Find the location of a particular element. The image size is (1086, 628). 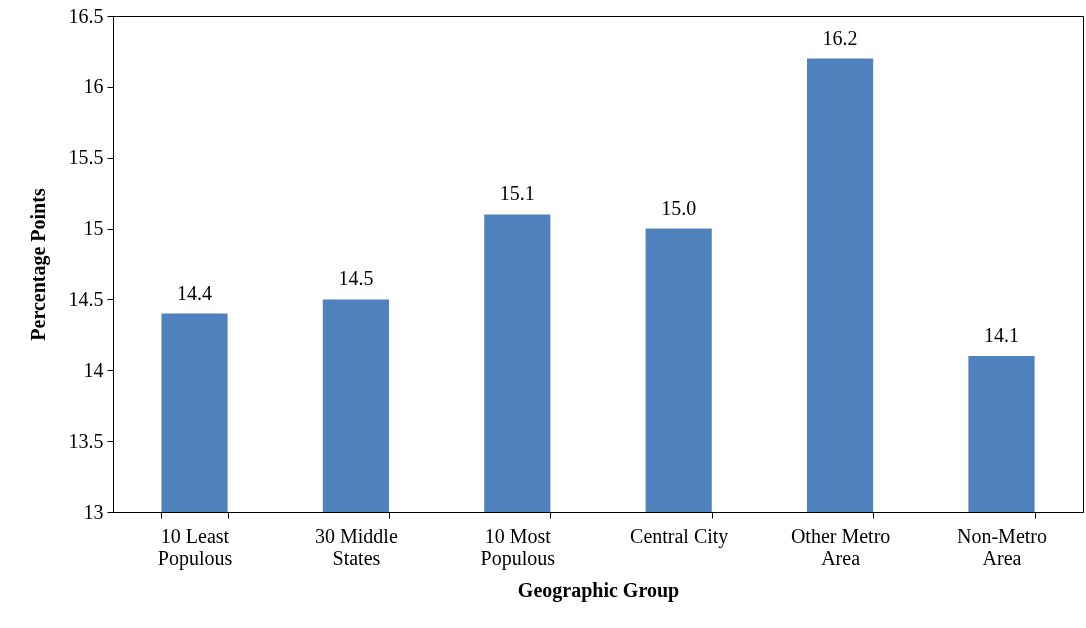

y-tick-label: 15 is located at coordinates (93, 228).